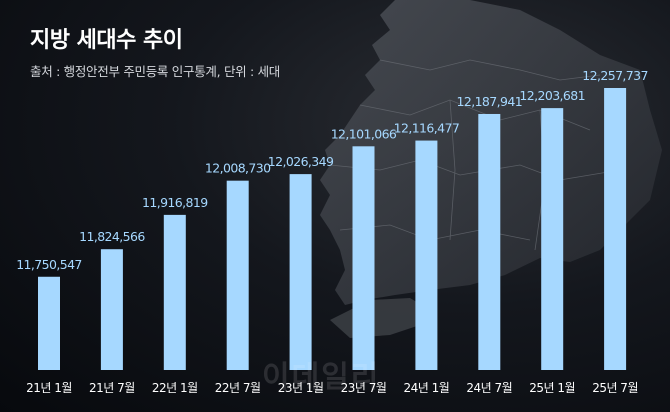  I want to click on x-tick-label-6: 23년 7월, so click(364, 388).